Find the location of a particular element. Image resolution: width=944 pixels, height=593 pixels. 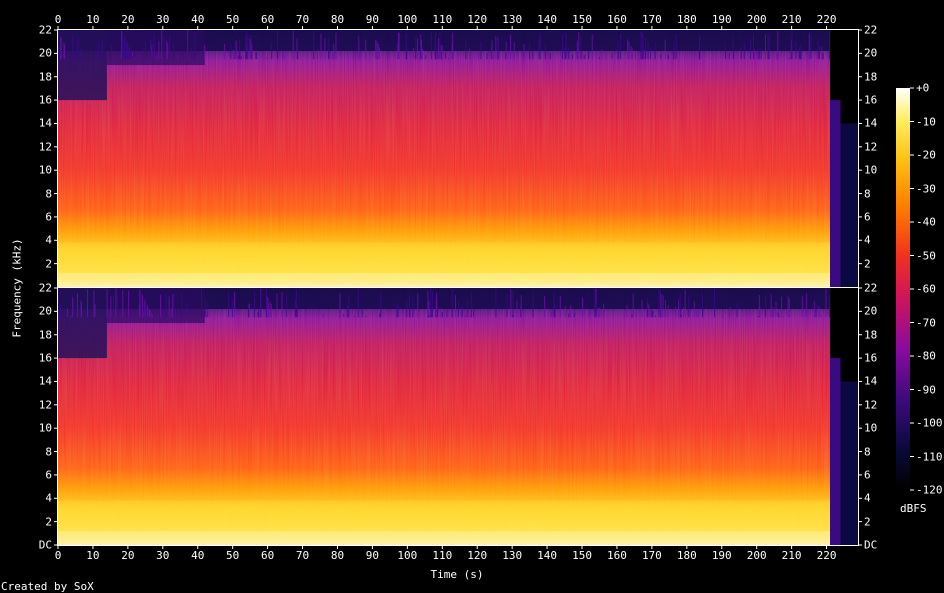

y-tick-label-left: 14 is located at coordinates (45, 381).